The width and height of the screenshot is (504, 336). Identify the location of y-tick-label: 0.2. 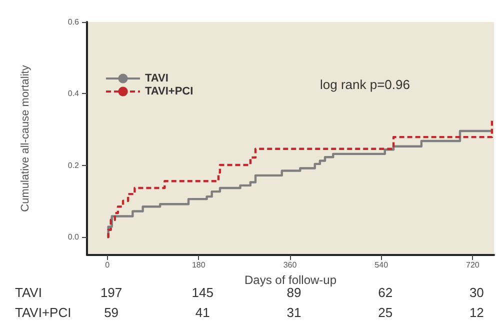
(74, 165).